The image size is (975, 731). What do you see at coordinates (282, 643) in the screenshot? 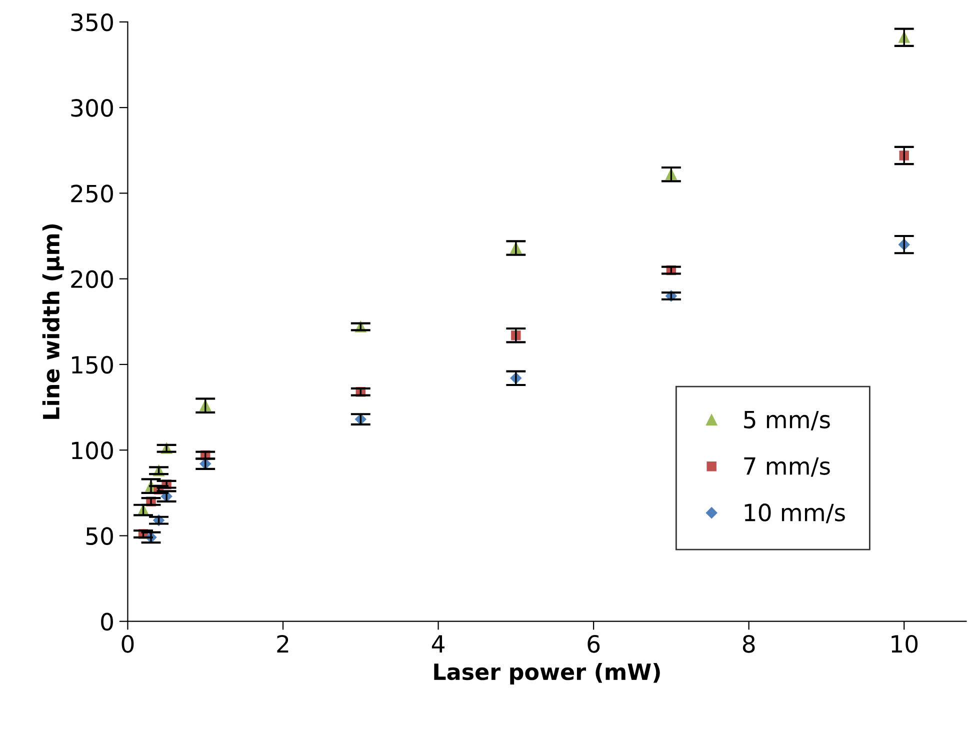
I see `x-tick-label: 2` at bounding box center [282, 643].